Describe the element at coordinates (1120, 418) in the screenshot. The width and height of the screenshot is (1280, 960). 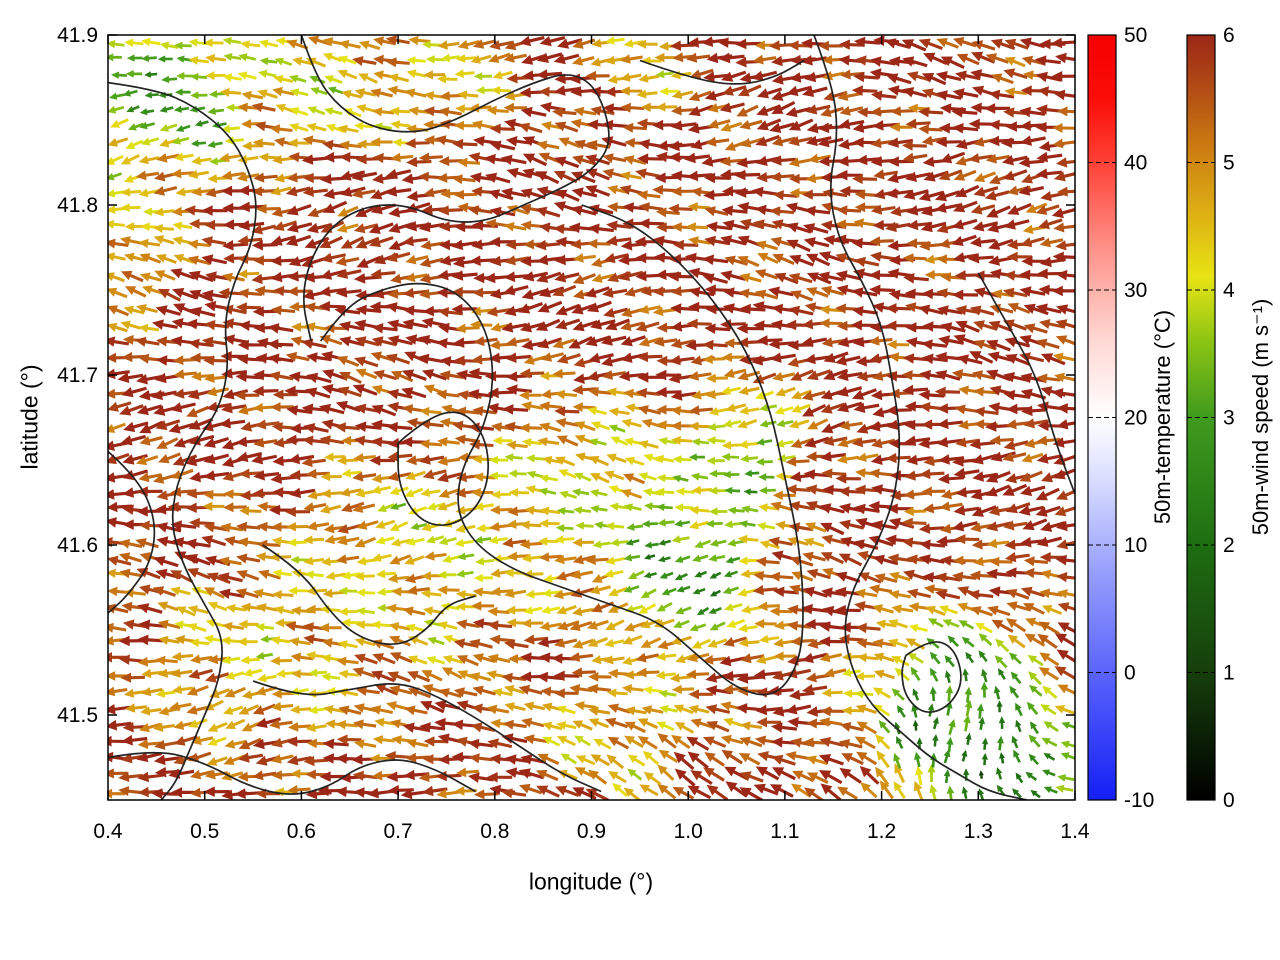
I see `colorbar-temperature: 50 40 30 20 10 0 -10` at that location.